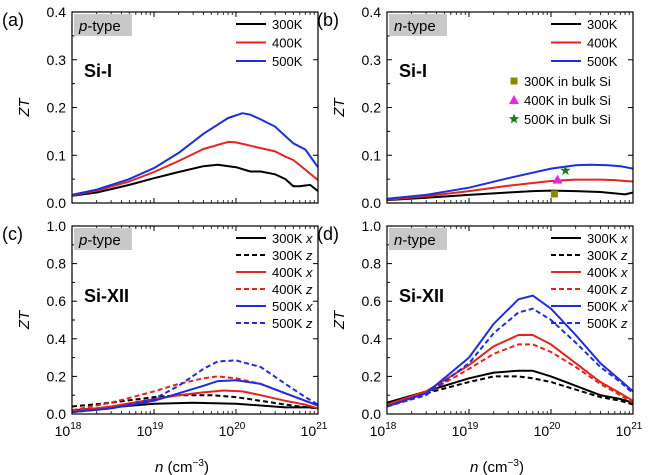 This screenshot has width=654, height=475. What do you see at coordinates (629, 430) in the screenshot?
I see `x-tick-label-d-3: 1021` at bounding box center [629, 430].